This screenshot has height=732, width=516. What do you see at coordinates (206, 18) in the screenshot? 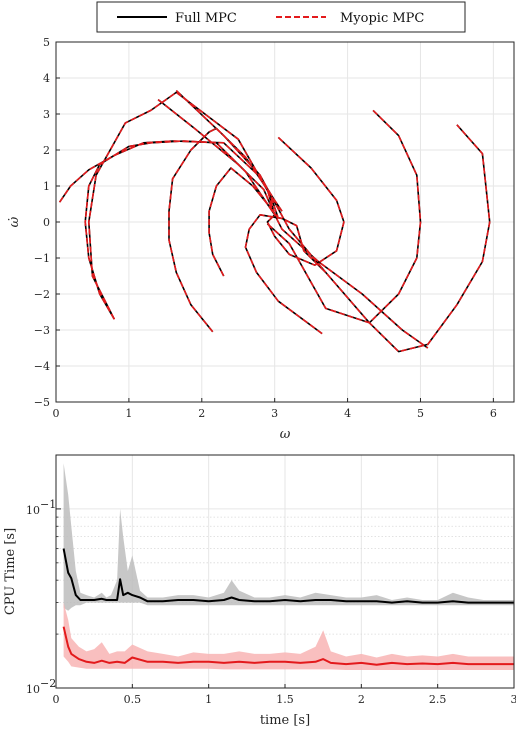
I see `legend-label-full-mpc: Full MPC` at bounding box center [206, 18].